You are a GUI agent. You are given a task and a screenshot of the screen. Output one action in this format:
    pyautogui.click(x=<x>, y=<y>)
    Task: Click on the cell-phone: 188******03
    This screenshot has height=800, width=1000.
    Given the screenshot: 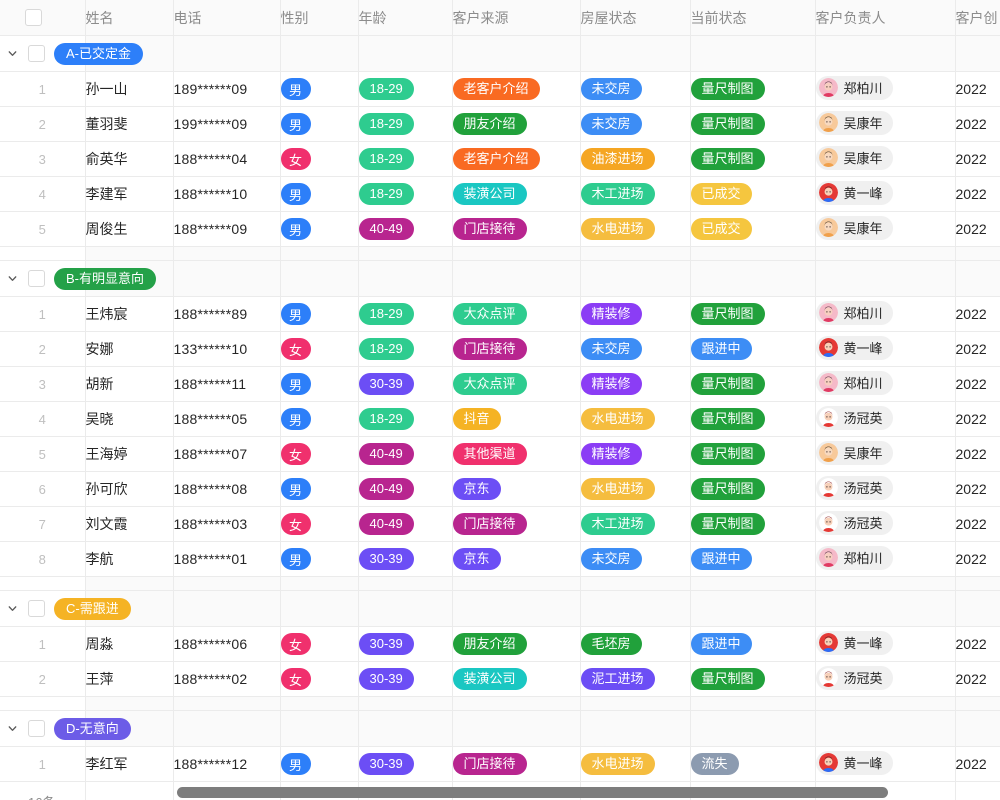 What is the action you would take?
    pyautogui.click(x=227, y=524)
    